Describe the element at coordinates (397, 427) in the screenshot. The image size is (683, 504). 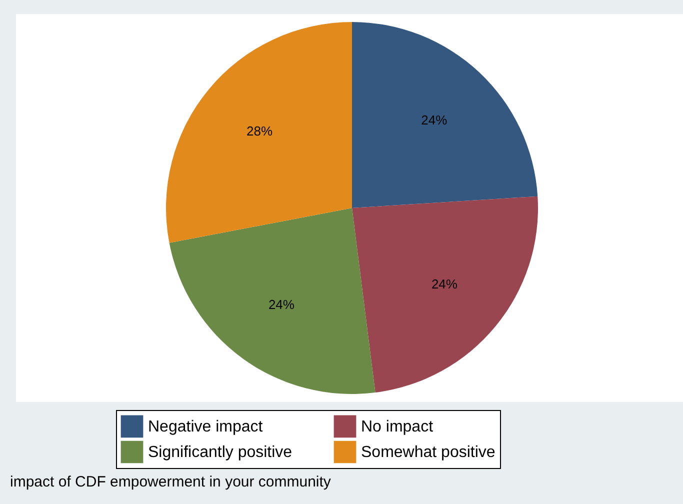
I see `legend-label: No impact` at that location.